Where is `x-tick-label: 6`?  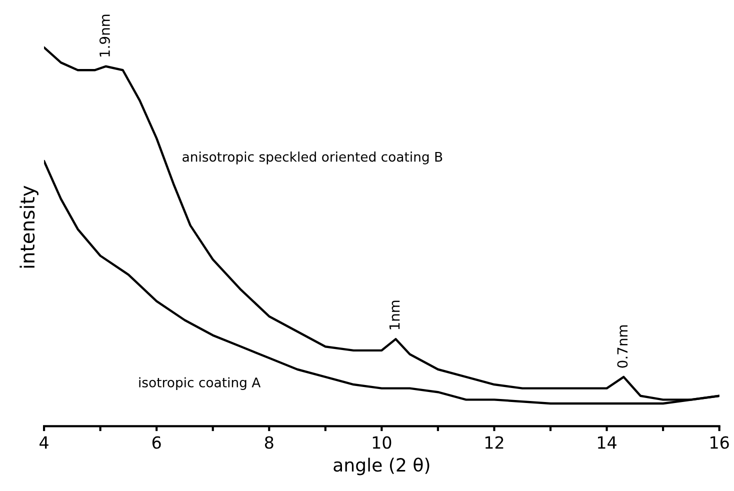
x-tick-label: 6 is located at coordinates (156, 442).